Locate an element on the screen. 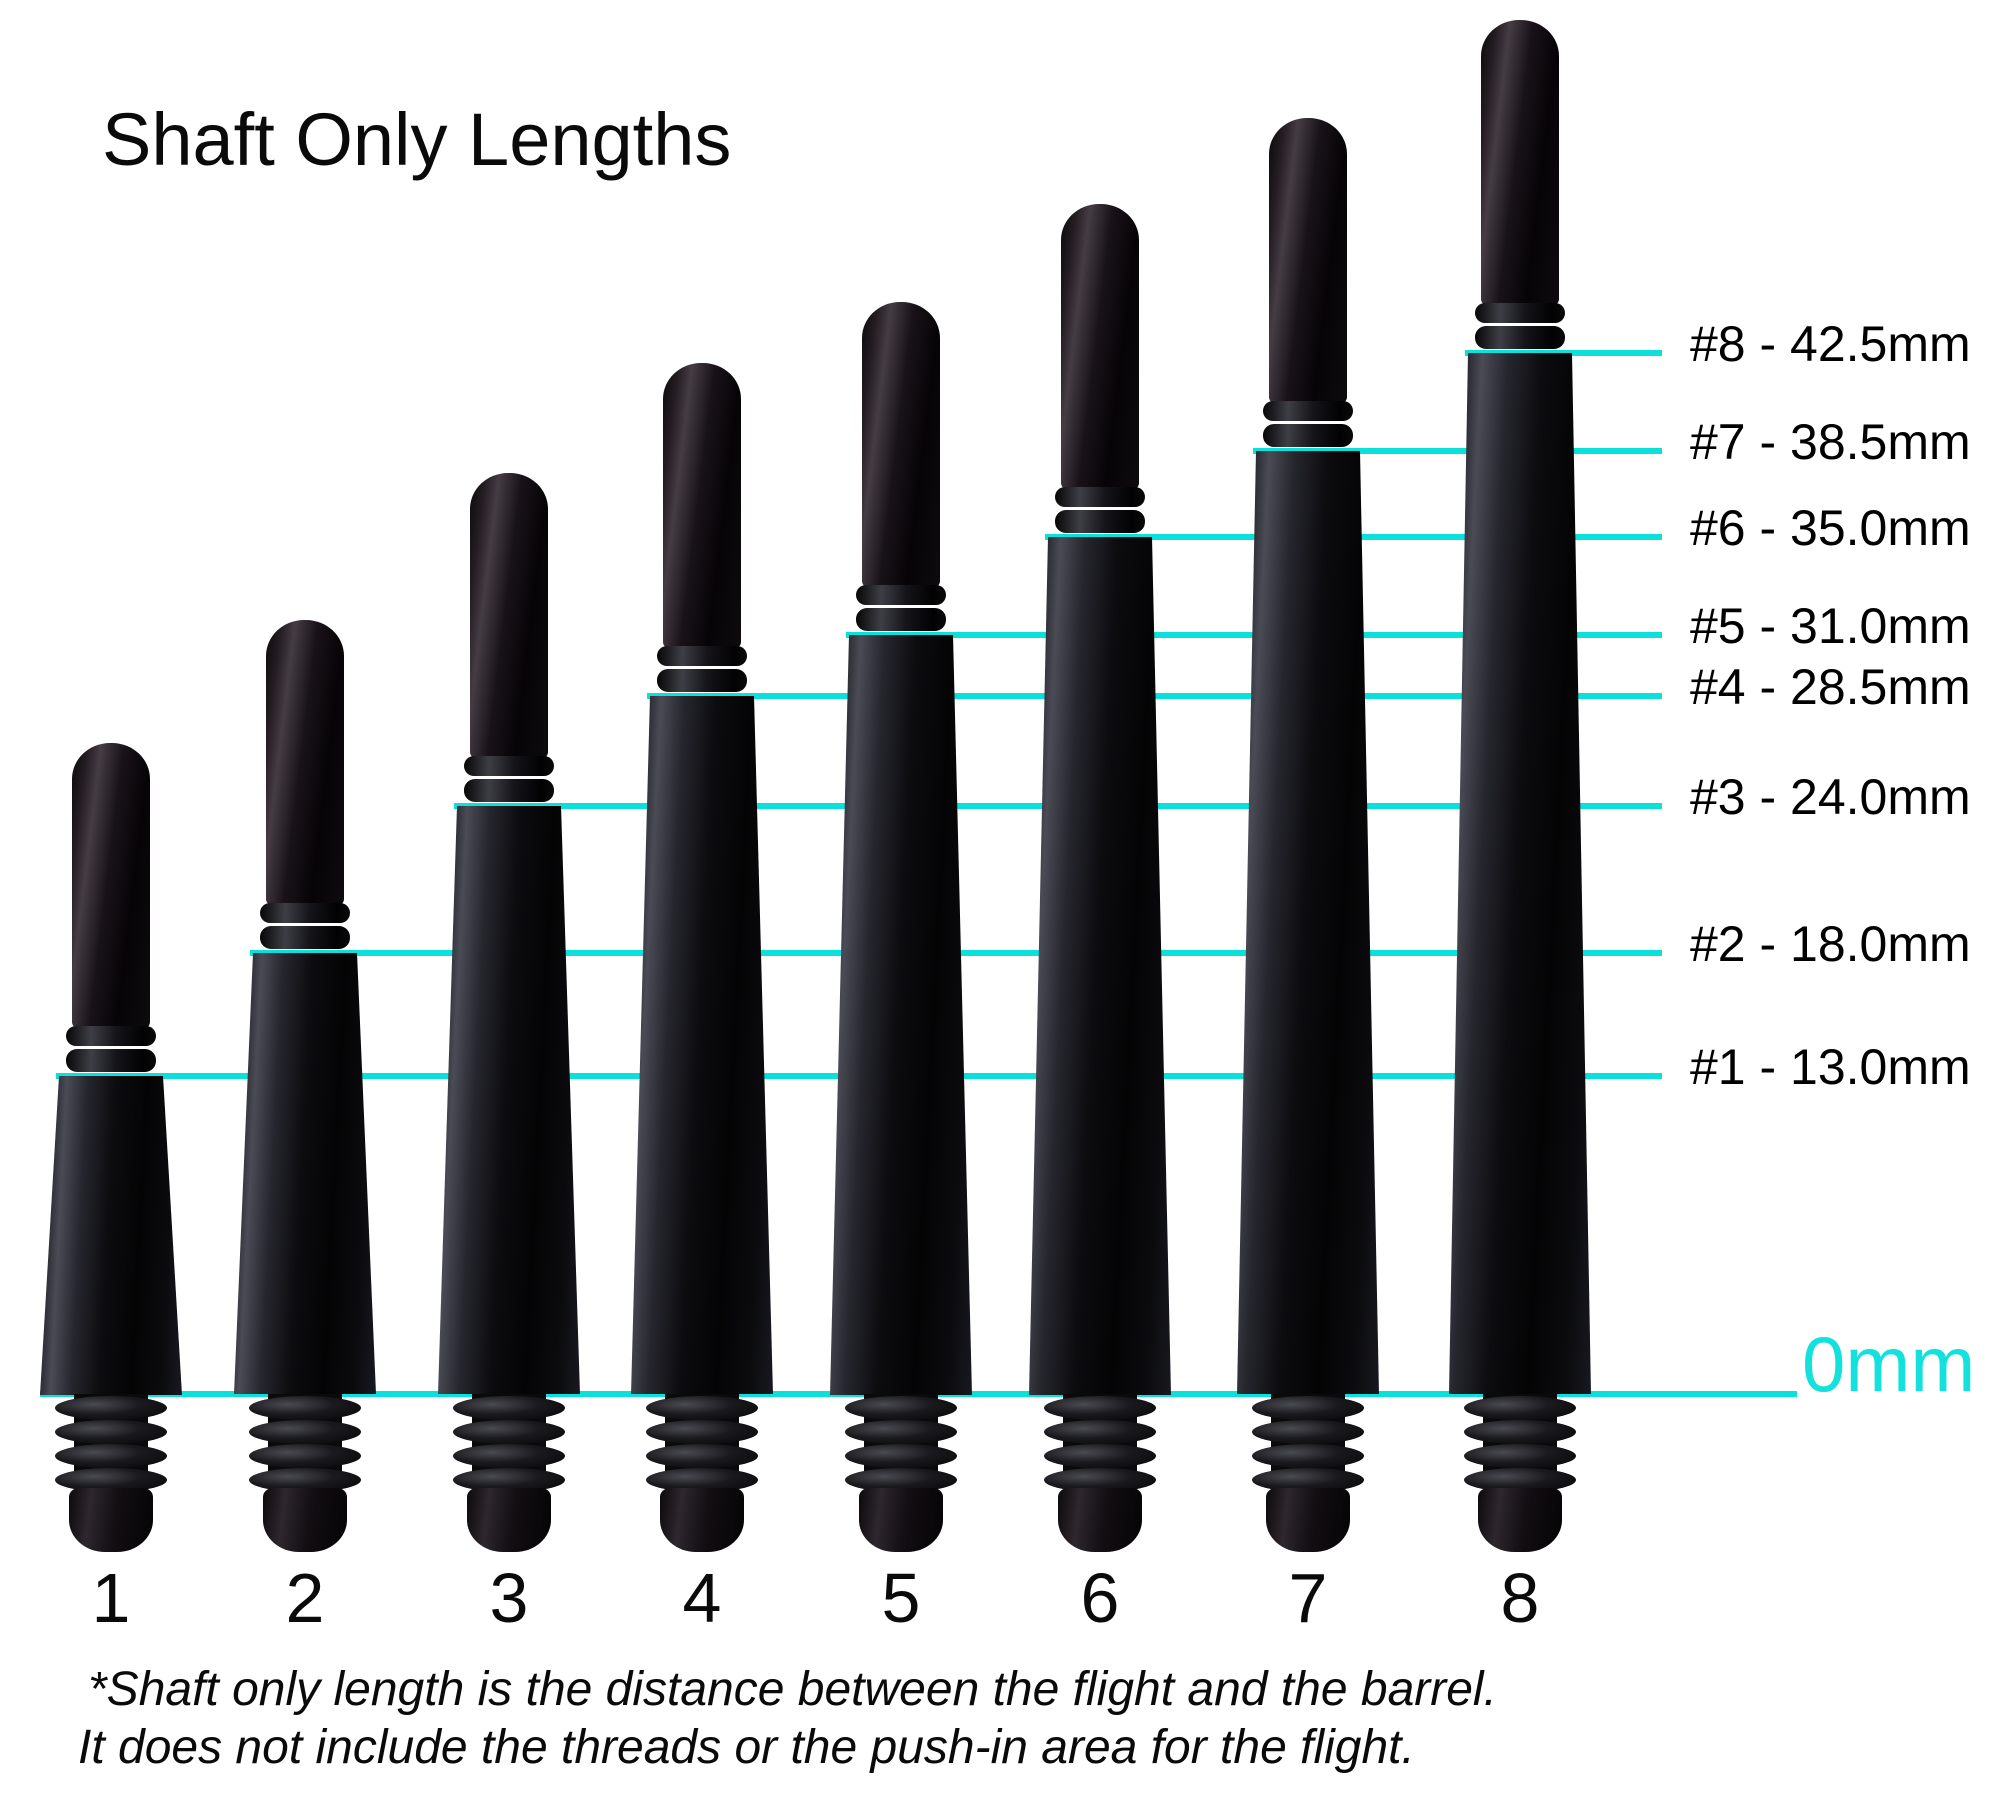 This screenshot has height=1796, width=2000. measure-label-5: #5 - 31.0mm is located at coordinates (1830, 626).